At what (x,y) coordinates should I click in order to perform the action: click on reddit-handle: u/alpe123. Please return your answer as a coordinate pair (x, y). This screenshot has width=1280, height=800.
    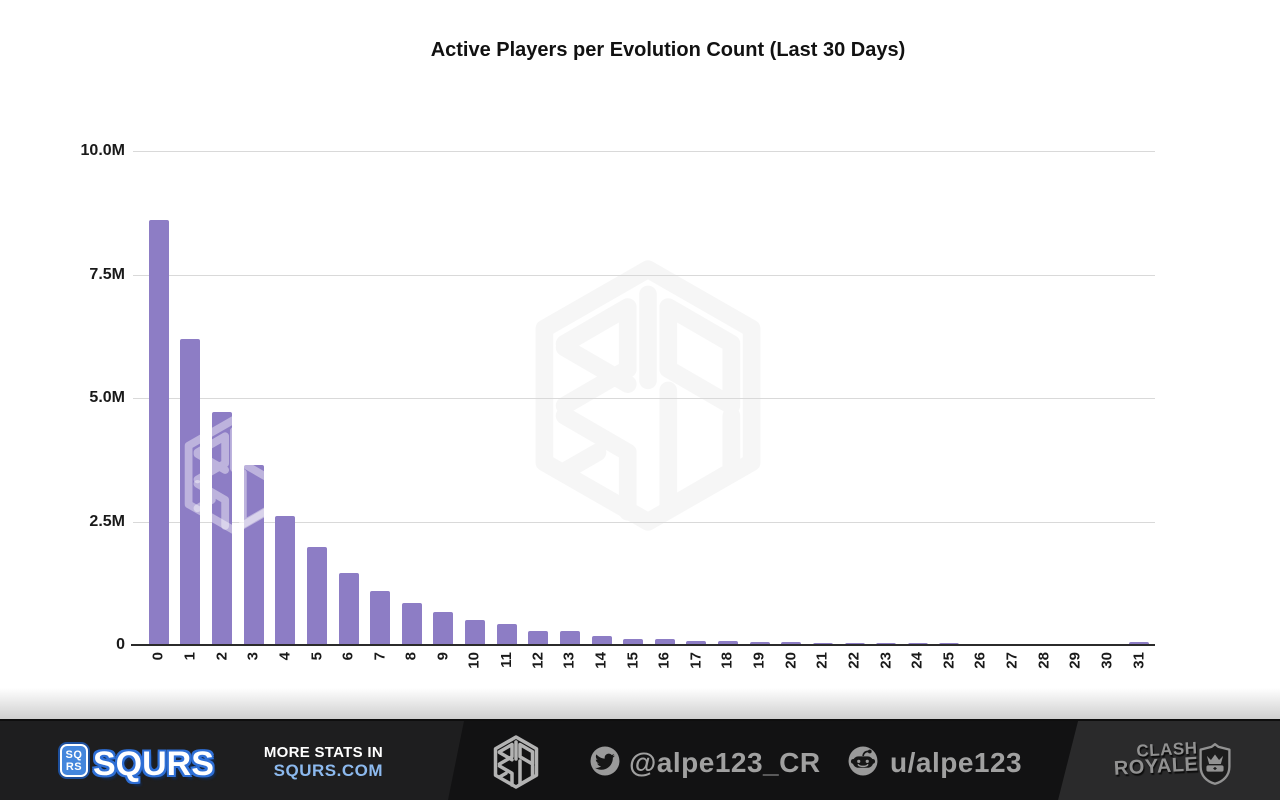
    Looking at the image, I should click on (956, 762).